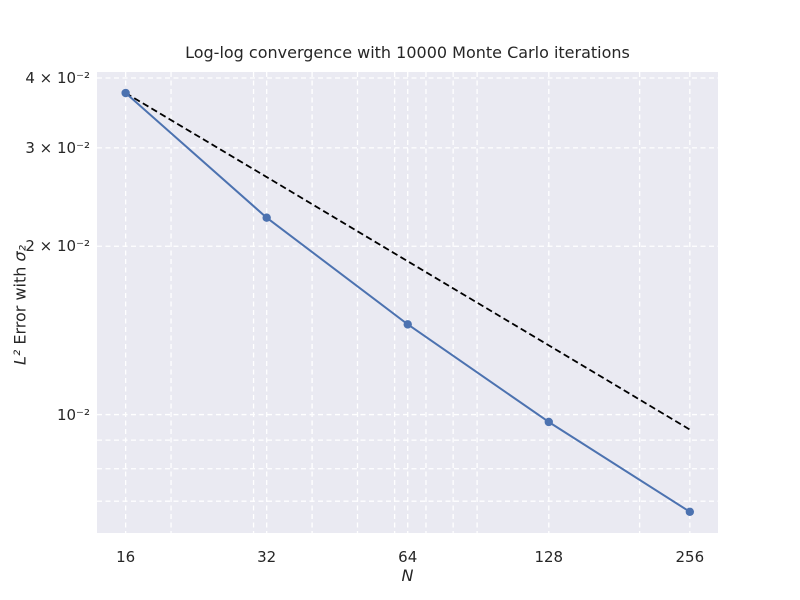 The height and width of the screenshot is (600, 800). Describe the element at coordinates (57, 147) in the screenshot. I see `y-tick-label: 3 × 10⁻²` at that location.